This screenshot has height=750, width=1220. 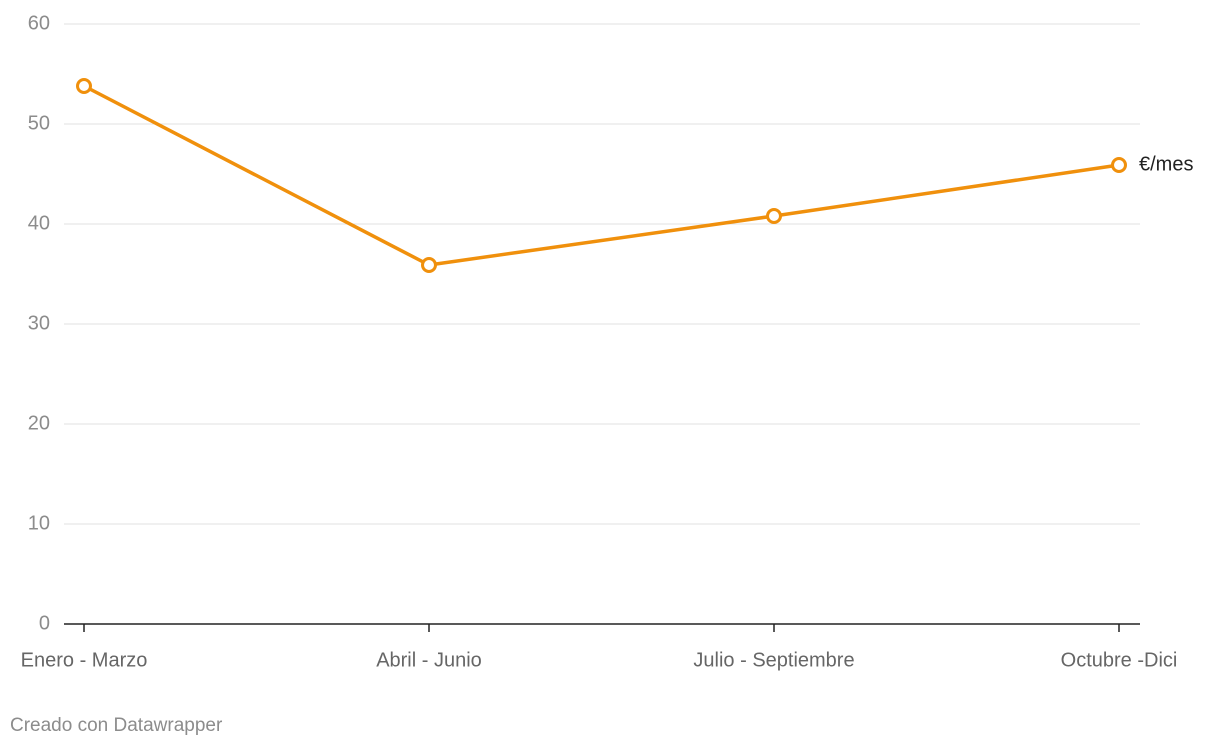 What do you see at coordinates (39, 23) in the screenshot?
I see `y-tick-label: 60` at bounding box center [39, 23].